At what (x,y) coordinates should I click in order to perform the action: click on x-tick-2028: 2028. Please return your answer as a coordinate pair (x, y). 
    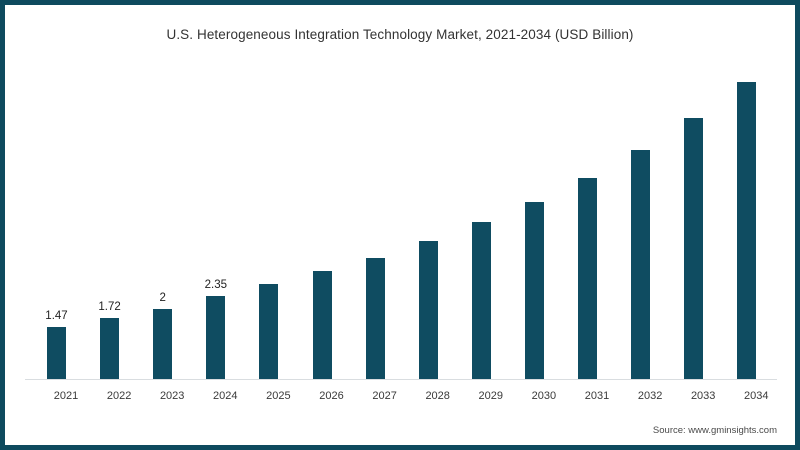
    Looking at the image, I should click on (437, 396).